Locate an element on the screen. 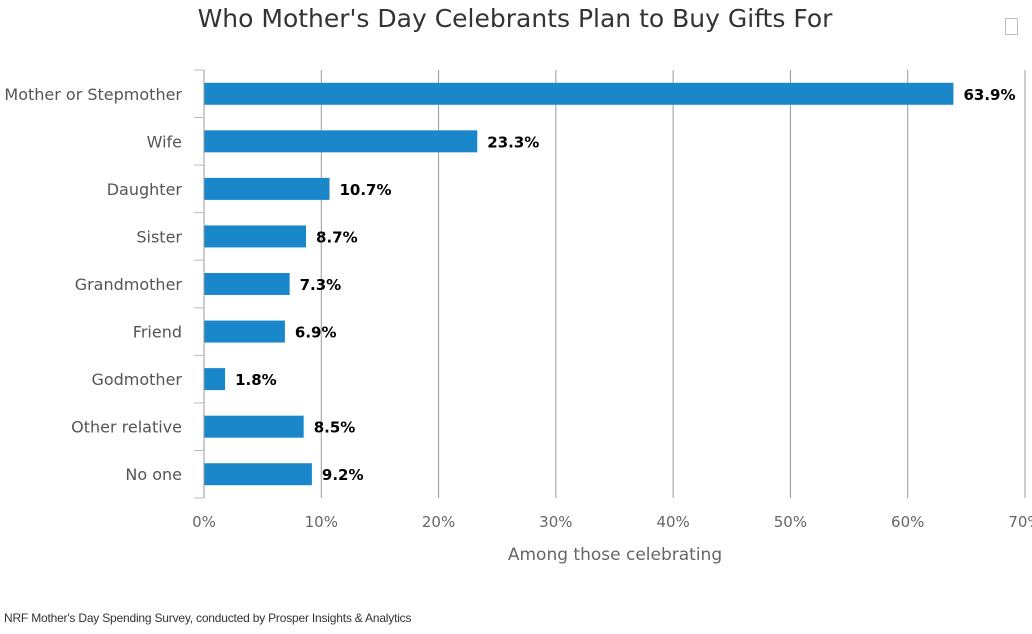 The height and width of the screenshot is (634, 1032). data-label: 63.9% is located at coordinates (989, 95).